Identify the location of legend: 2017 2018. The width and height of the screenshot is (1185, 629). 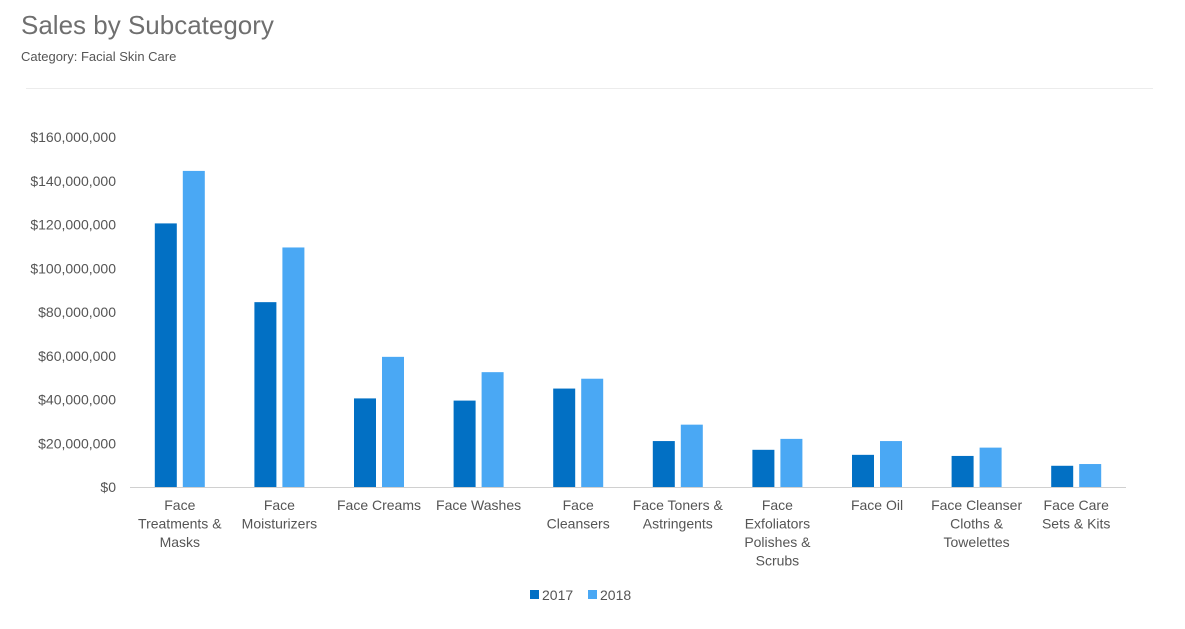
(580, 595).